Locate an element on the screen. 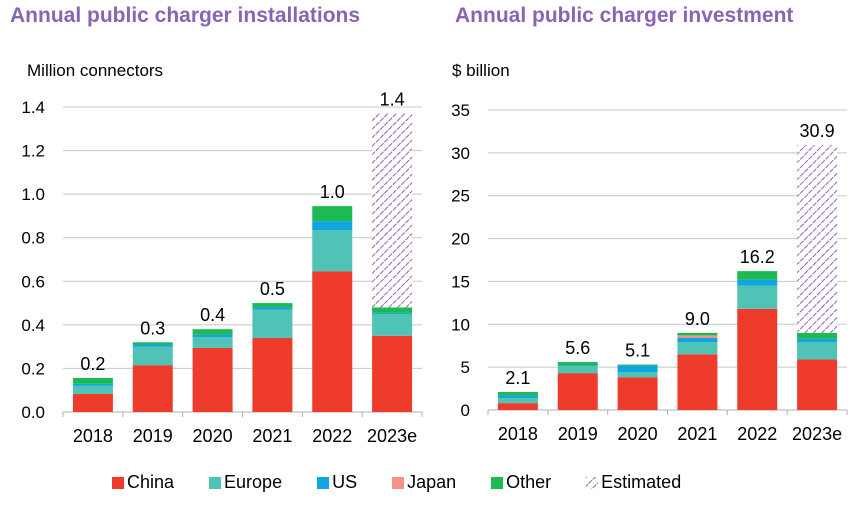 The height and width of the screenshot is (507, 865). bar-segment-europe-2021 is located at coordinates (272, 323).